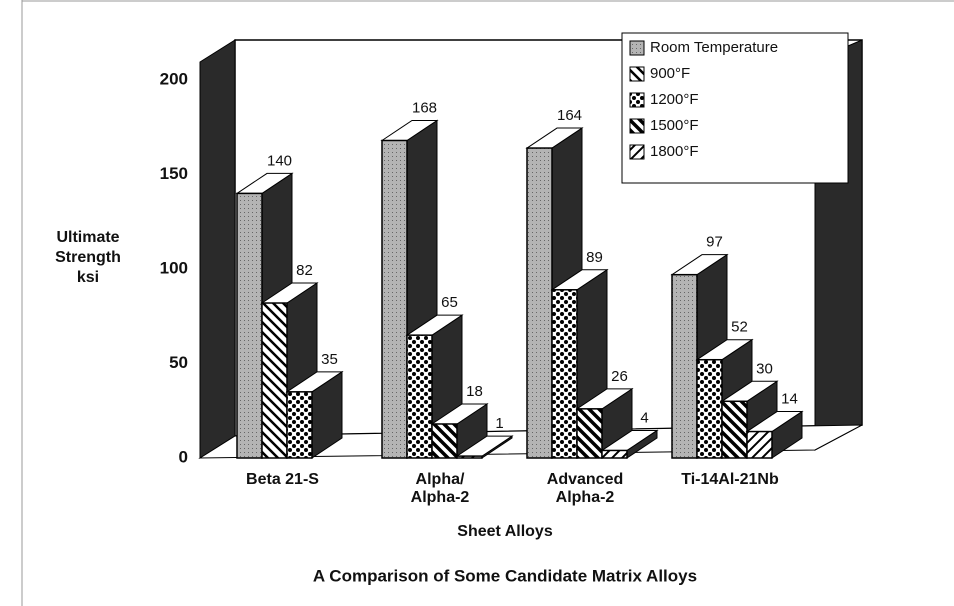  What do you see at coordinates (585, 479) in the screenshot?
I see `x-tick-label-line: Advanced` at bounding box center [585, 479].